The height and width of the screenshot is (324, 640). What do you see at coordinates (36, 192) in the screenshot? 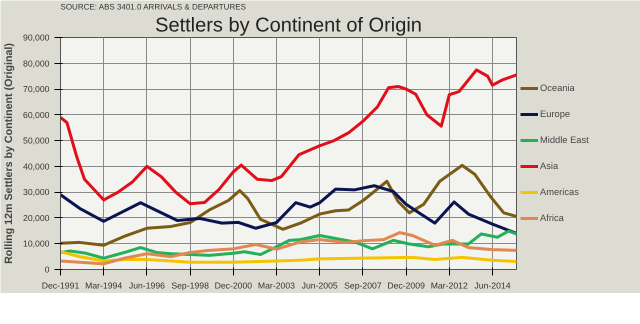
I see `y-tick-label: 30,000` at bounding box center [36, 192].